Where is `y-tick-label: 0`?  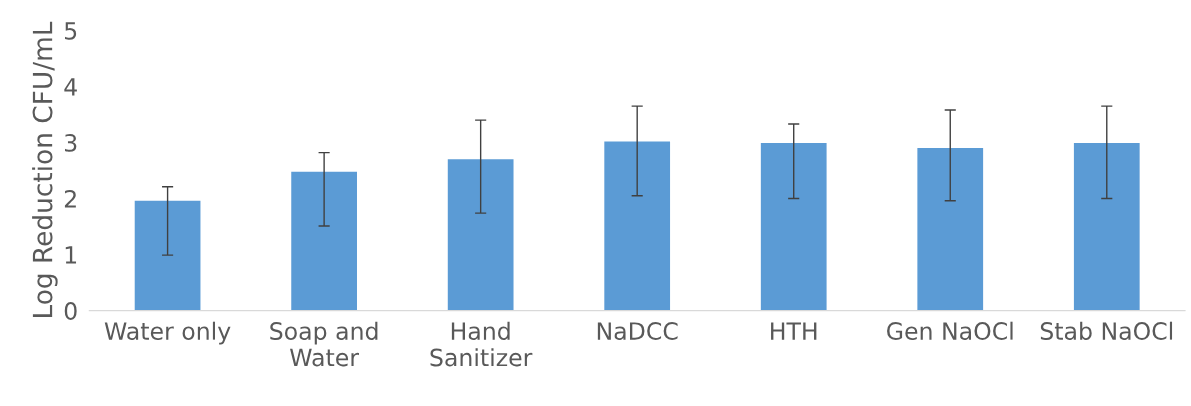 y-tick-label: 0 is located at coordinates (70, 311).